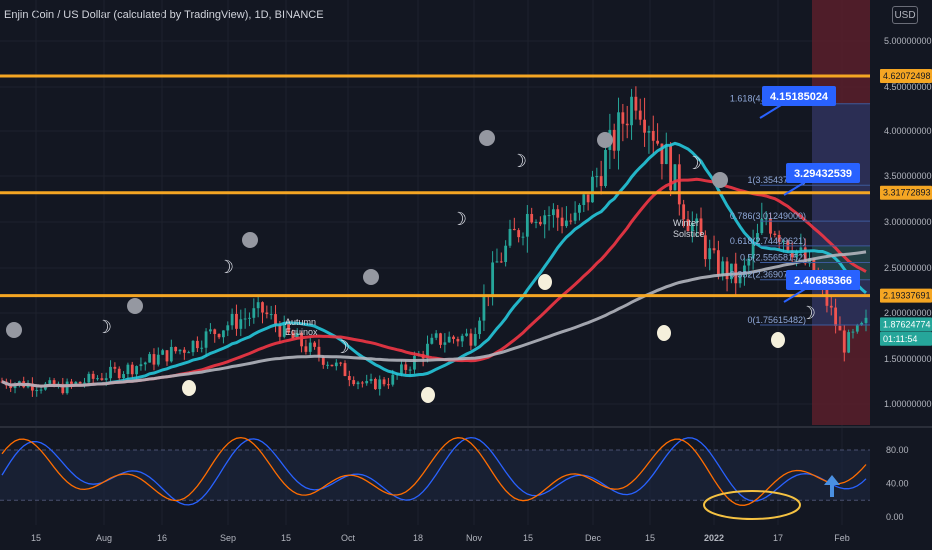 This screenshot has height=550, width=932. What do you see at coordinates (434, 471) in the screenshot?
I see `oscillator-line-%K` at bounding box center [434, 471].